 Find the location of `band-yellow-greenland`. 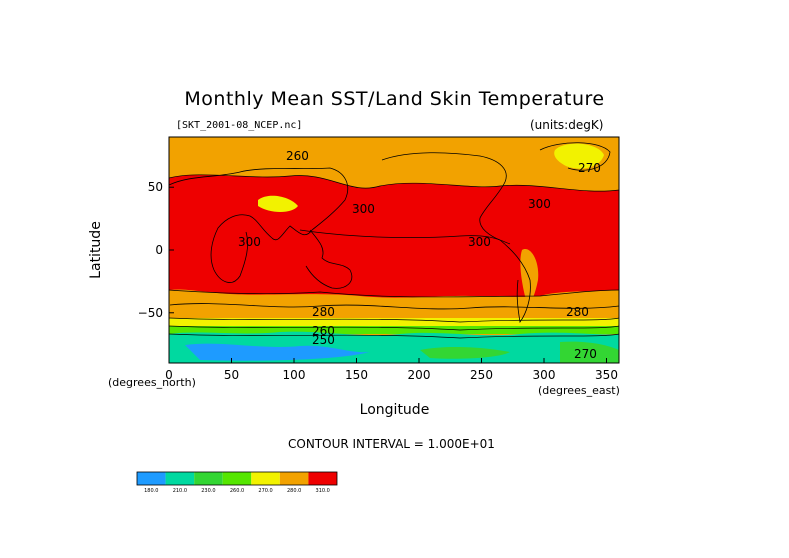

band-yellow-greenland is located at coordinates (579, 156).